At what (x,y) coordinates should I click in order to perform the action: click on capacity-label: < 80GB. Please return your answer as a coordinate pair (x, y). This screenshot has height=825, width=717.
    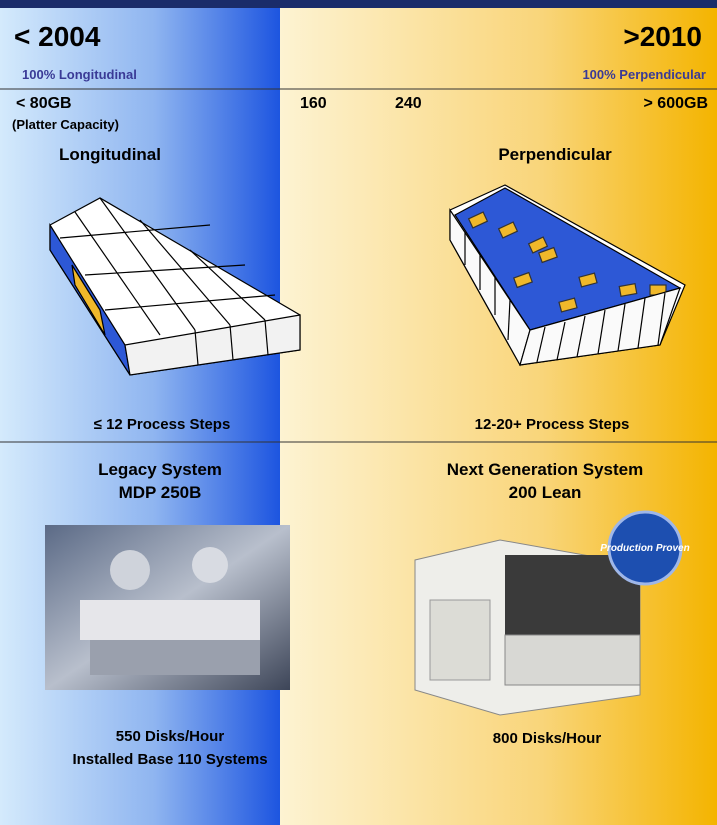
    Looking at the image, I should click on (44, 103).